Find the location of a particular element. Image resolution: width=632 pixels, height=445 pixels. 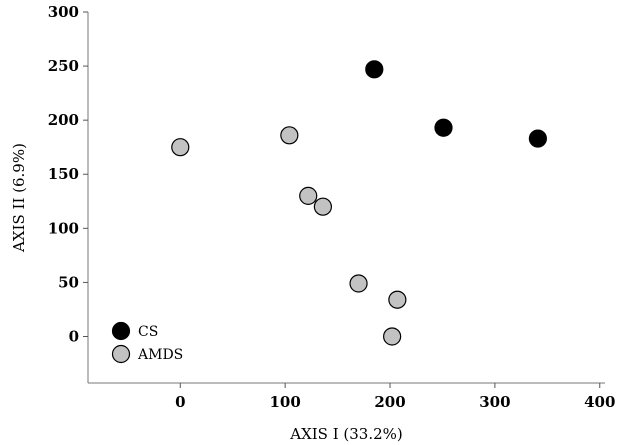

y-tick-label: 250 is located at coordinates (63, 66).